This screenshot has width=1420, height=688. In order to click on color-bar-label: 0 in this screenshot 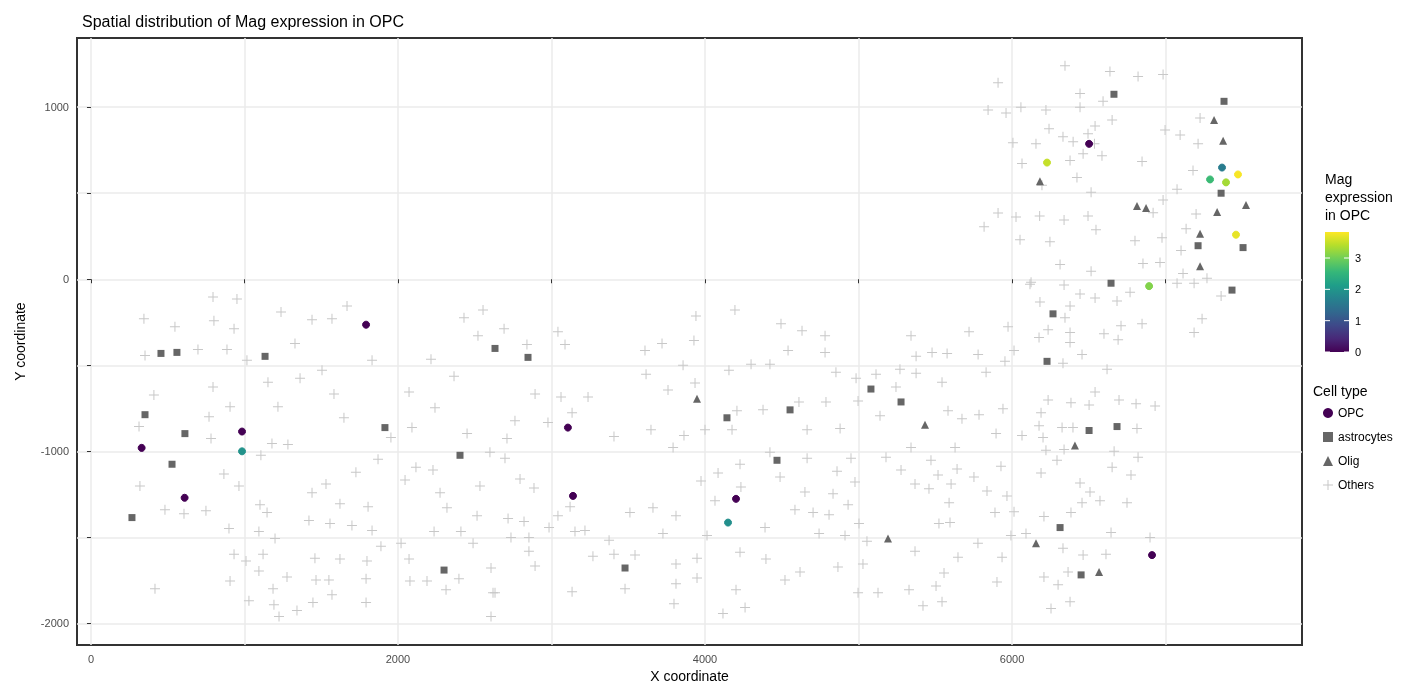, I will do `click(1358, 352)`.